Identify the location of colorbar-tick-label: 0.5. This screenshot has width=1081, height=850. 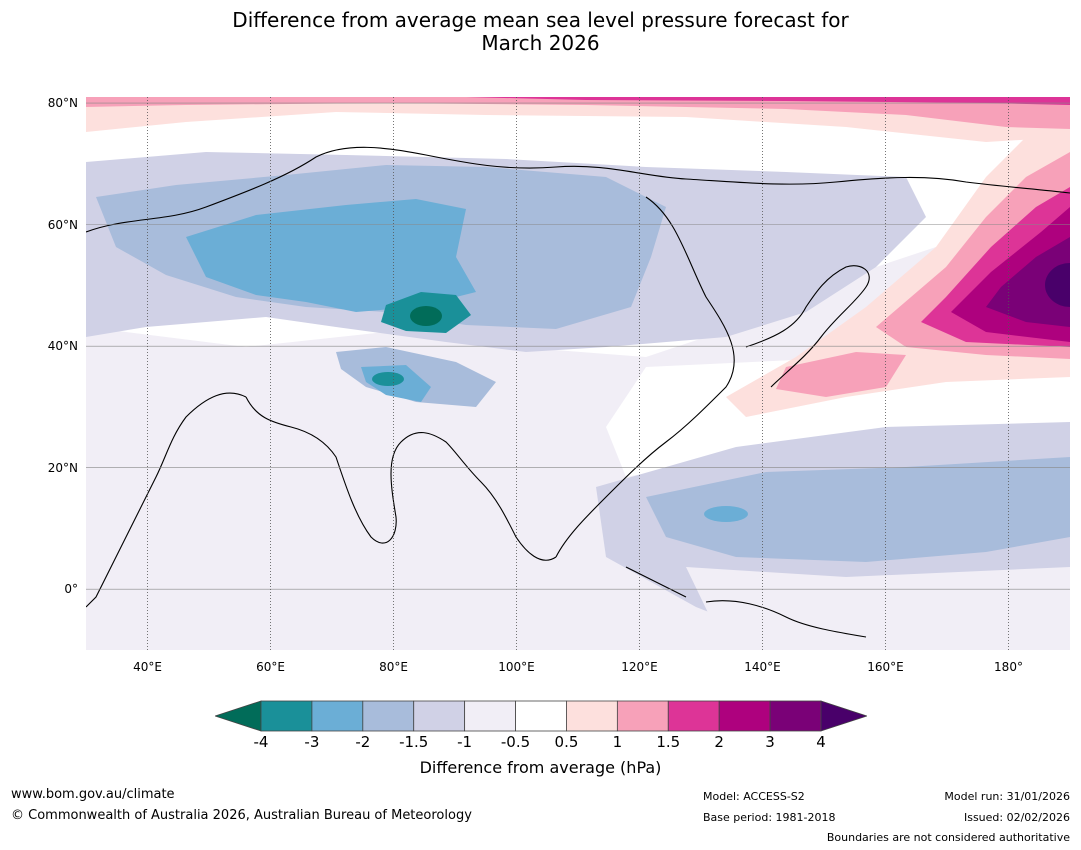
(566, 742).